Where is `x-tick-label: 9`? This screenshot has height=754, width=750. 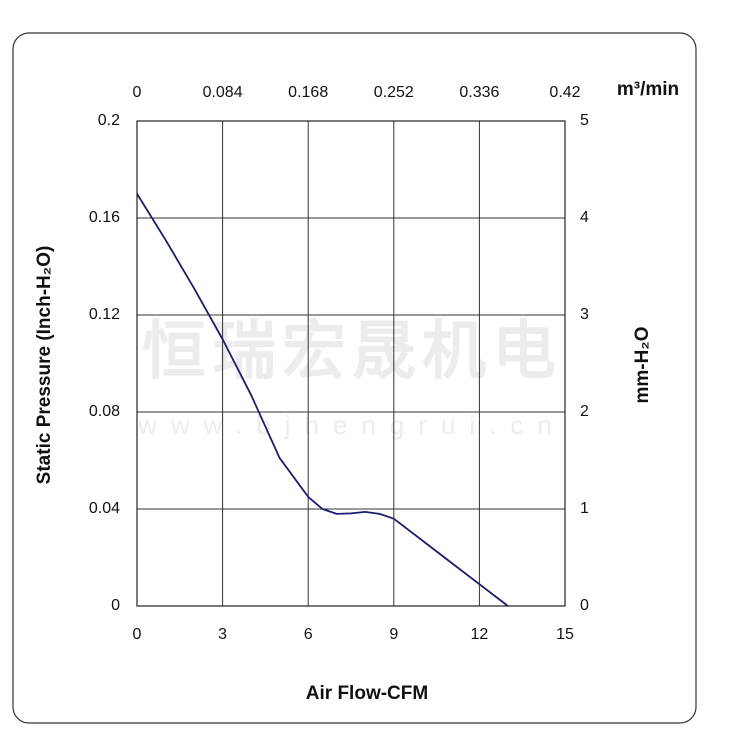
x-tick-label: 9 is located at coordinates (393, 634).